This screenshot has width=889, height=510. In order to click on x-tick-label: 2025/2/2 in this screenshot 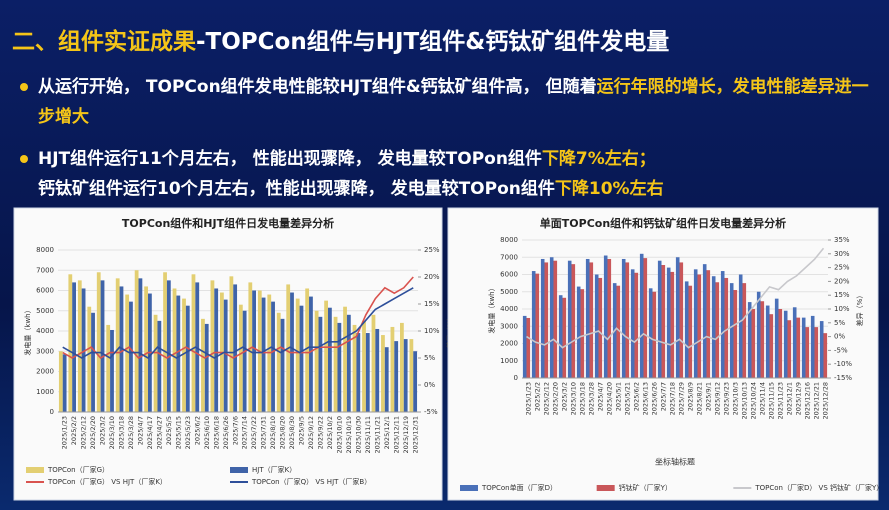, I will do `click(538, 396)`.